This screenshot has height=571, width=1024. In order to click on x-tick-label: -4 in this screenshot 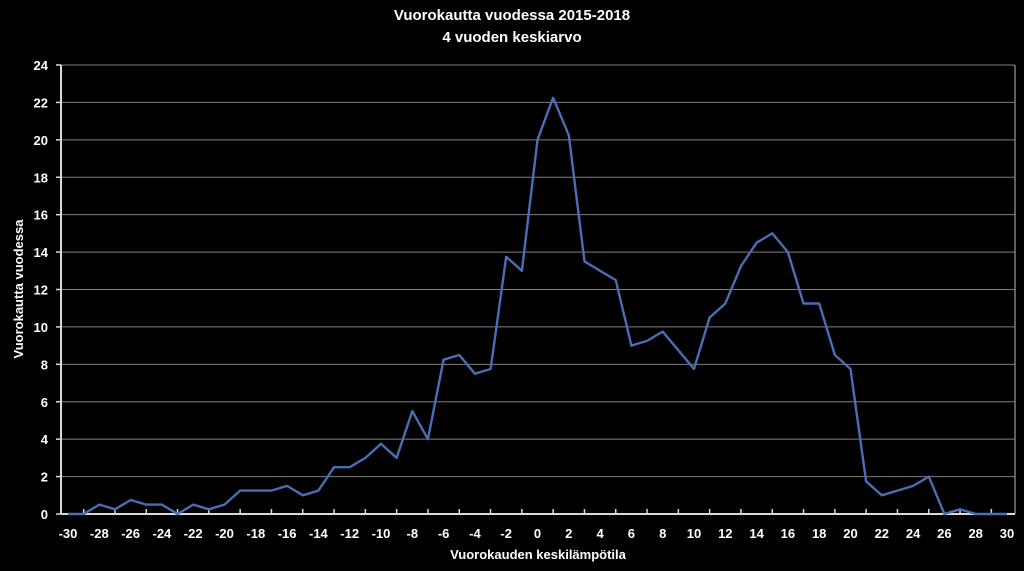, I will do `click(475, 533)`.